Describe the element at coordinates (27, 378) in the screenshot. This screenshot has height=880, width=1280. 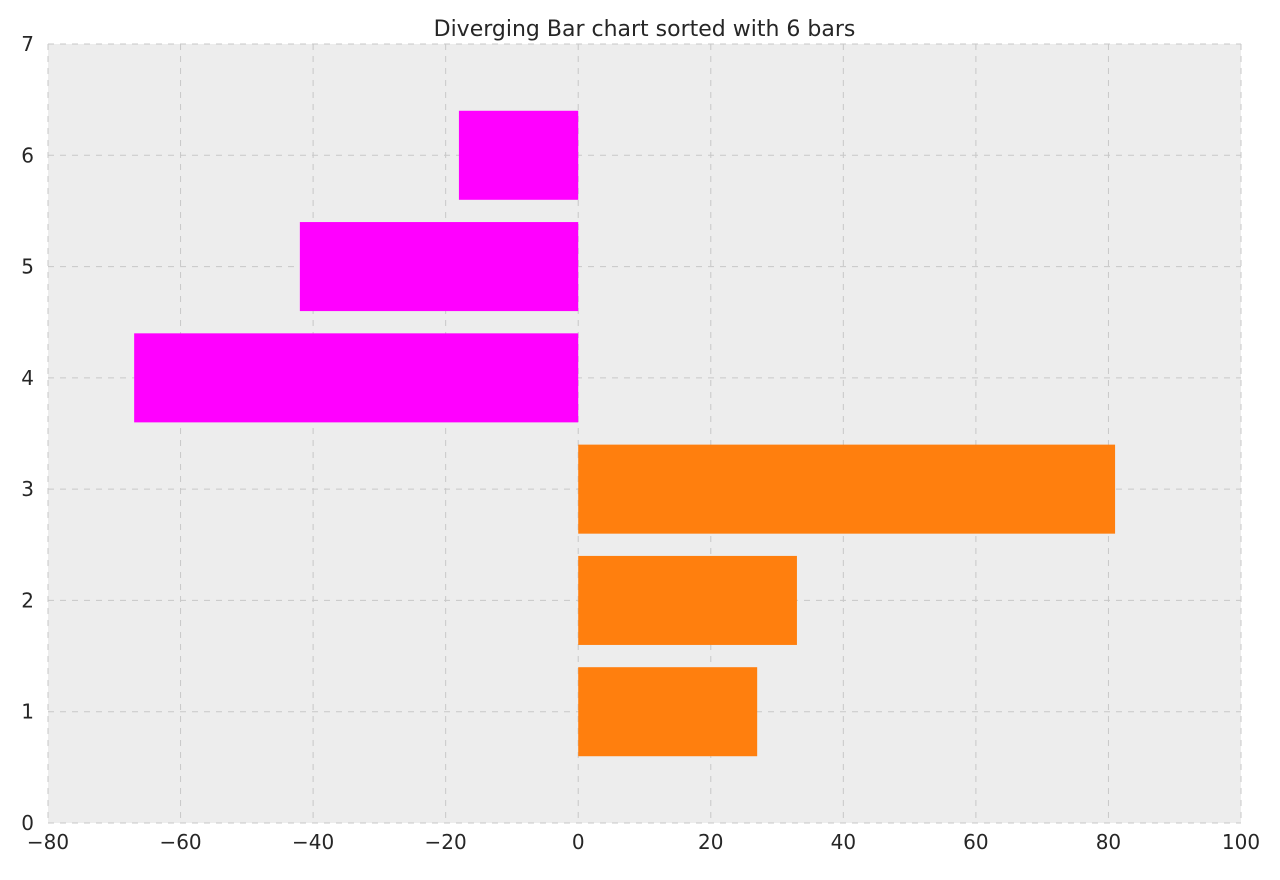
I see `y-tick-label: 4` at that location.